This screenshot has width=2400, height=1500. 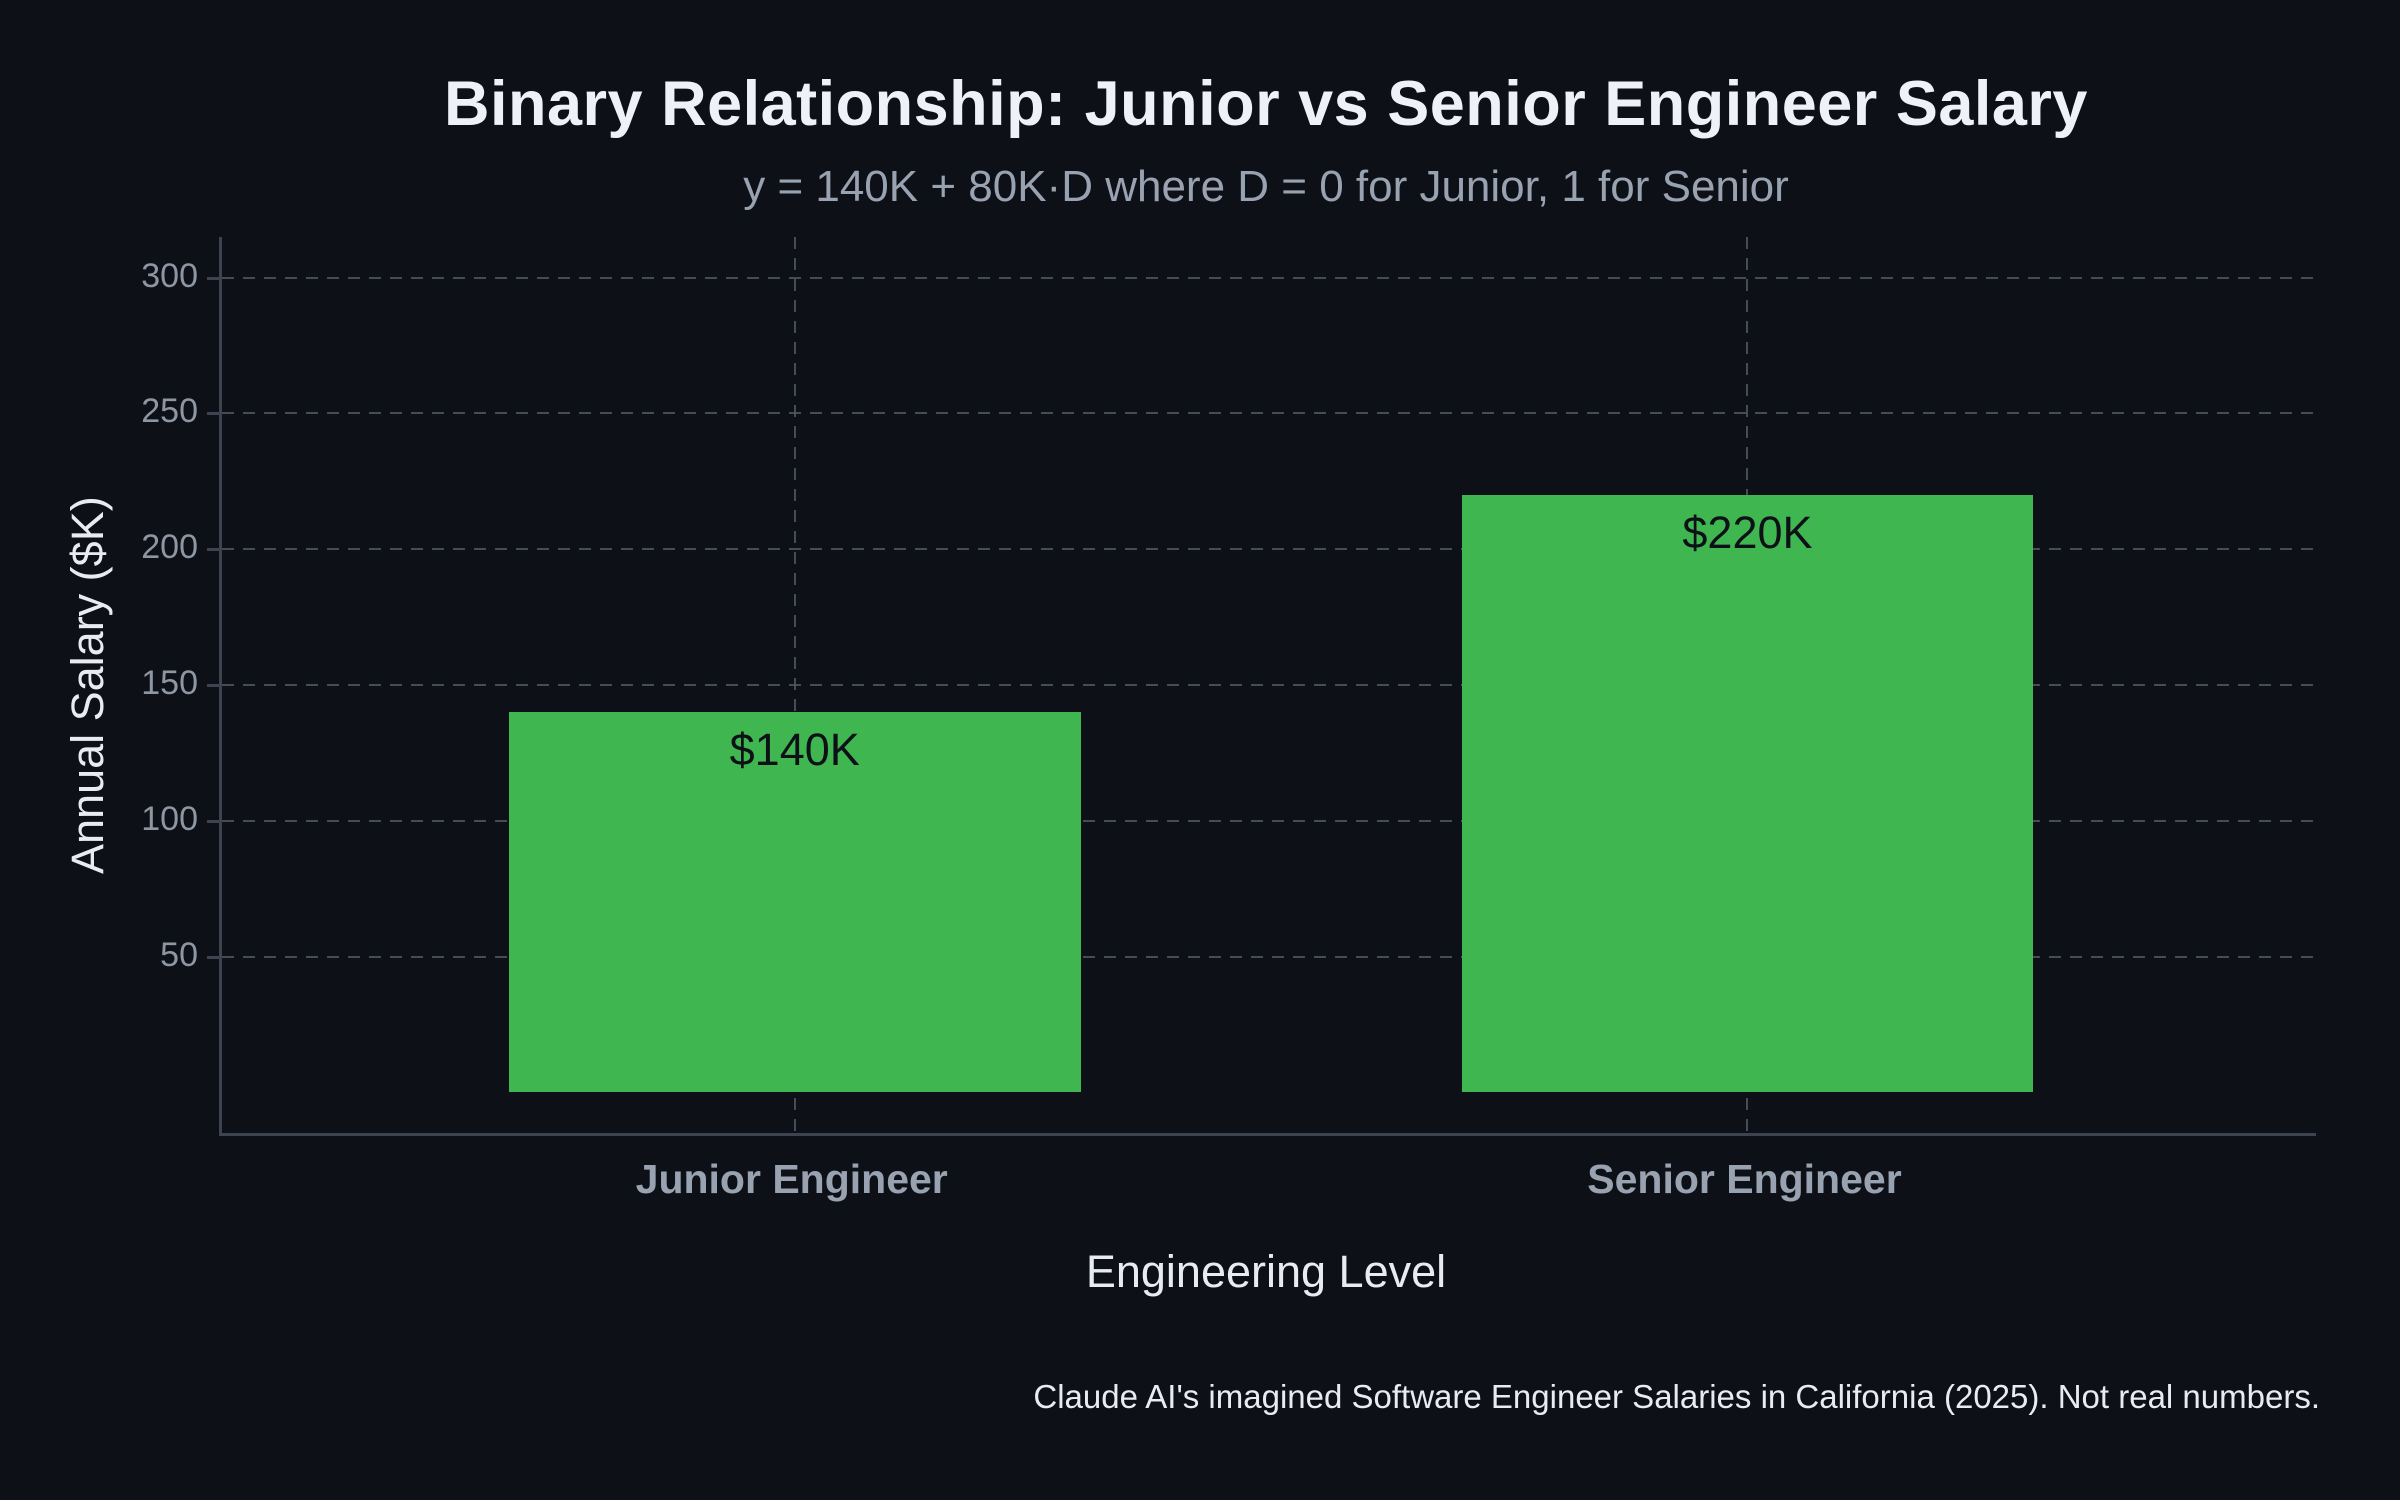 What do you see at coordinates (791, 1179) in the screenshot?
I see `x-tick-label-1: Junior Engineer` at bounding box center [791, 1179].